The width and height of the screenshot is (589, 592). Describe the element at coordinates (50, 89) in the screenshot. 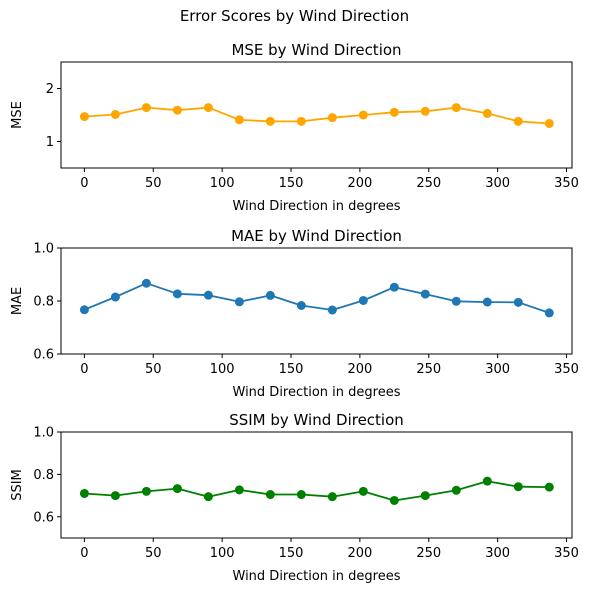

I see `y-tick-label: 2` at that location.